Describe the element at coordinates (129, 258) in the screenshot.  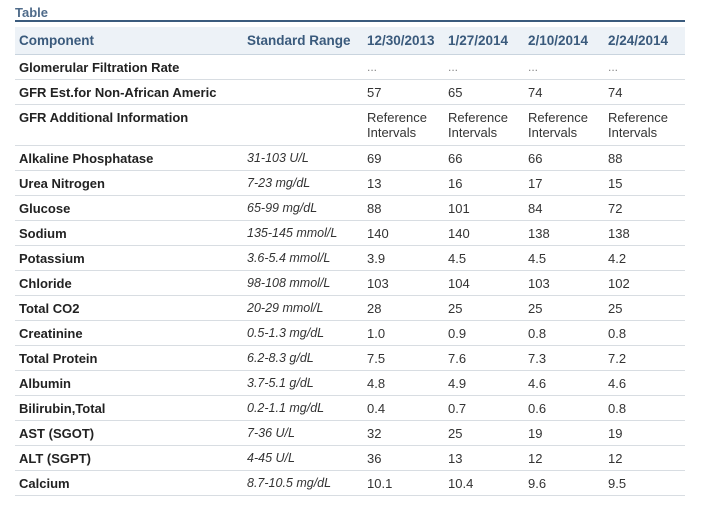
I see `component-name: Potassium` at that location.